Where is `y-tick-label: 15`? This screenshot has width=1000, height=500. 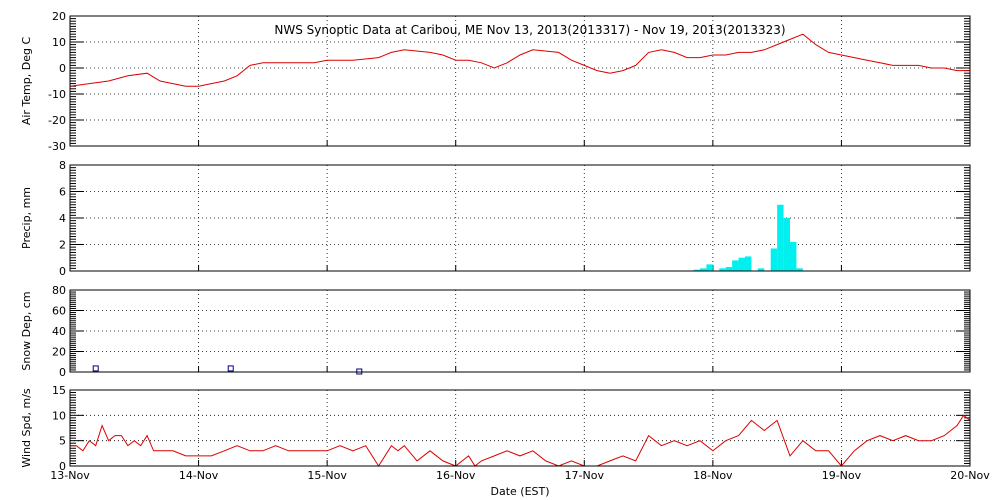 y-tick-label: 15 is located at coordinates (59, 390).